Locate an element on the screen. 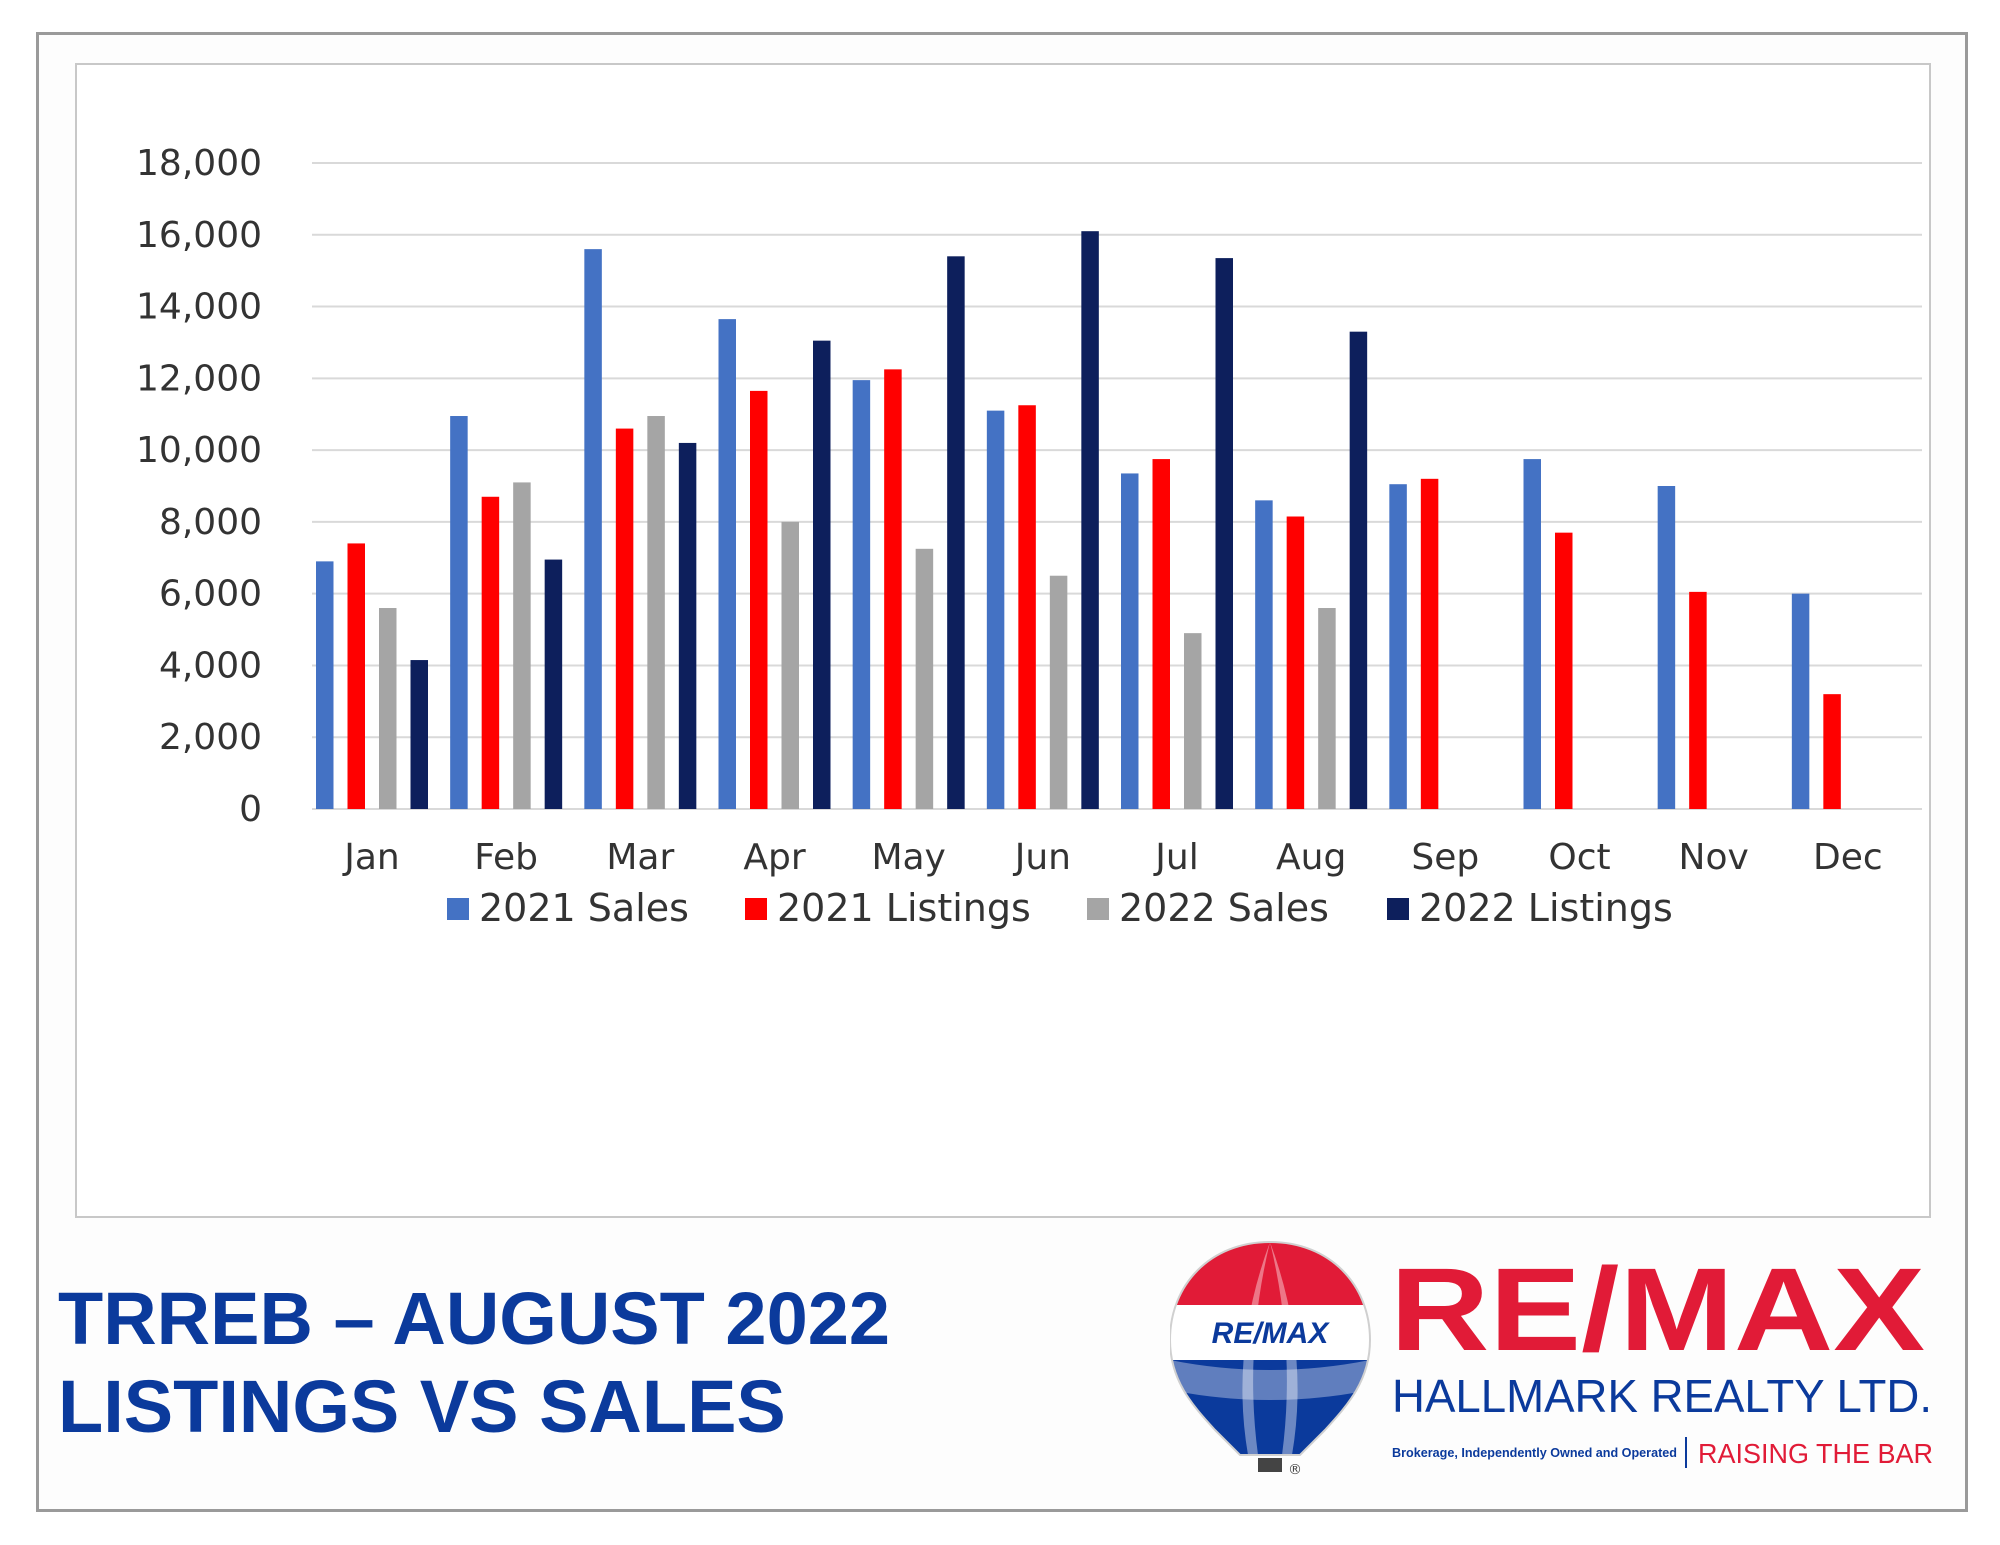 The height and width of the screenshot is (1545, 2000). bar-2022-sales-aug is located at coordinates (1327, 708).